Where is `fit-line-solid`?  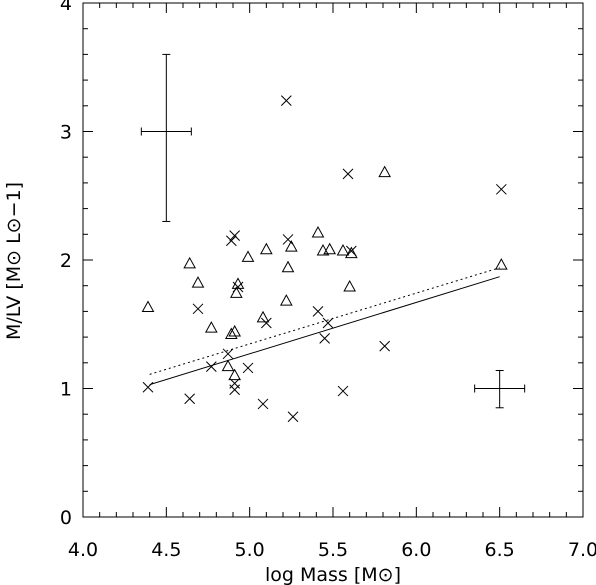 fit-line-solid is located at coordinates (324, 331).